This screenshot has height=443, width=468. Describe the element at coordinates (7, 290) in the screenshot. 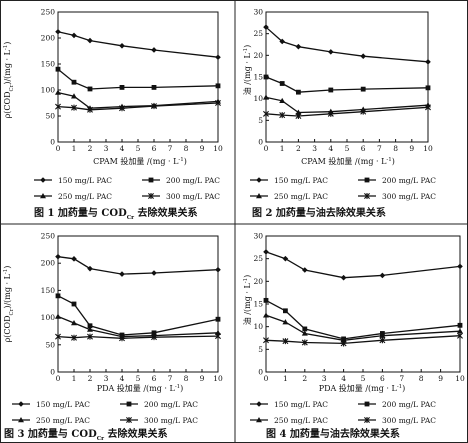

I see `y-axis-label-part: )/(mg · L` at that location.